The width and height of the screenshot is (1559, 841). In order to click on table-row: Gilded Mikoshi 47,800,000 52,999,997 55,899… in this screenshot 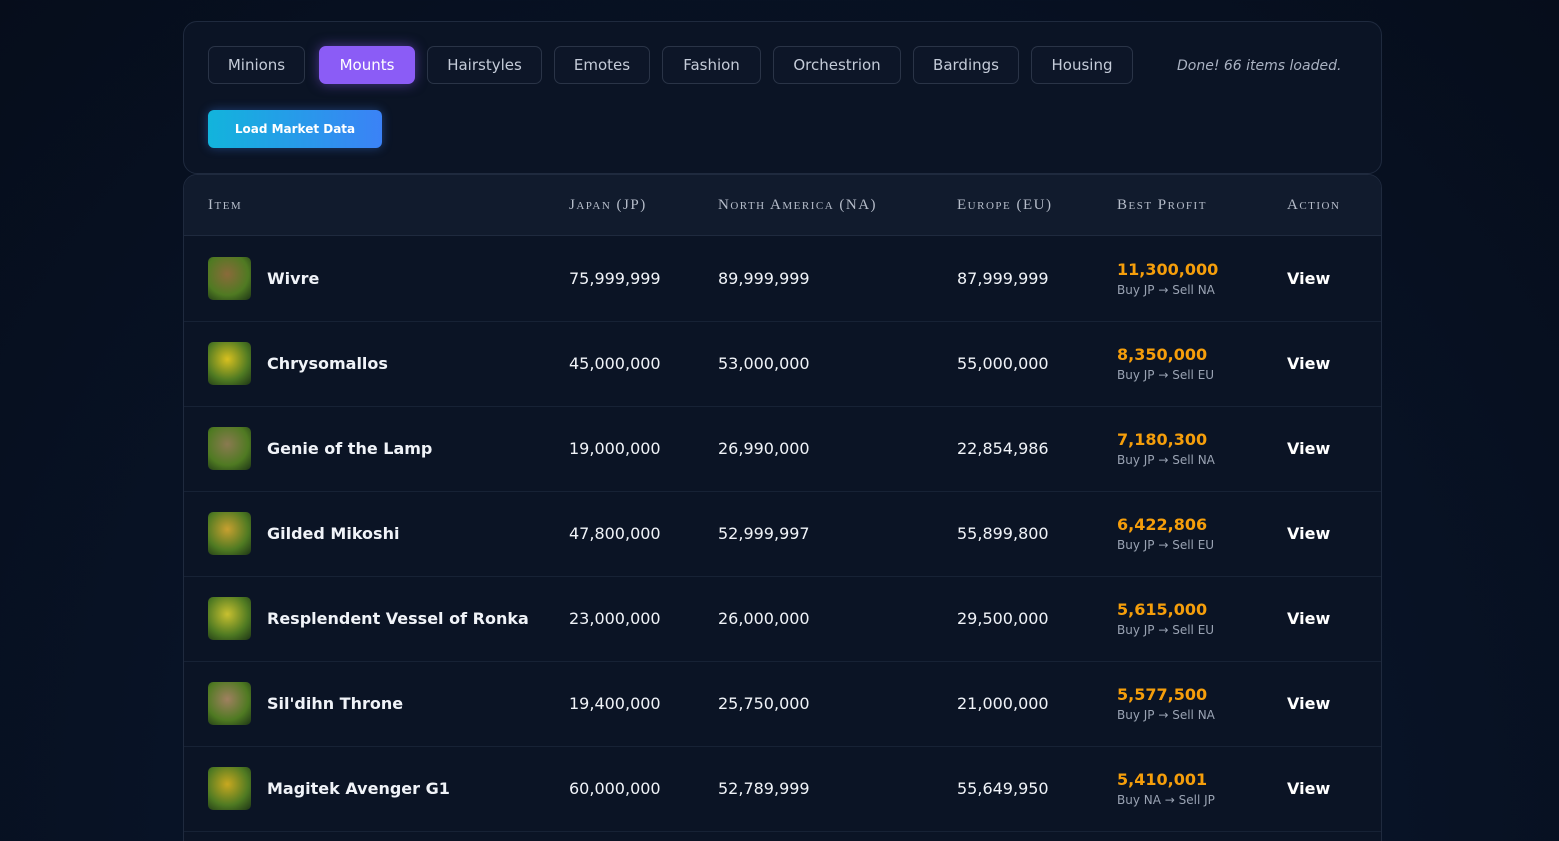, I will do `click(782, 534)`.